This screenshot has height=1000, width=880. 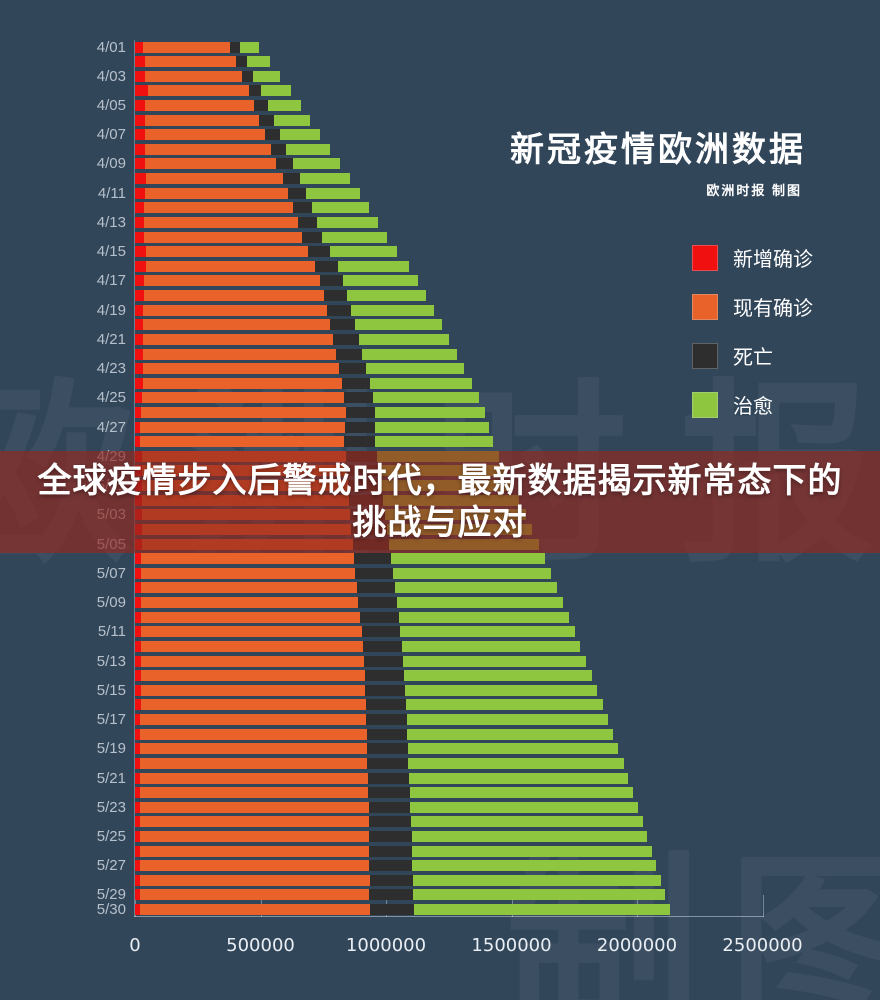 I want to click on date-label: 5/29, so click(x=111, y=895).